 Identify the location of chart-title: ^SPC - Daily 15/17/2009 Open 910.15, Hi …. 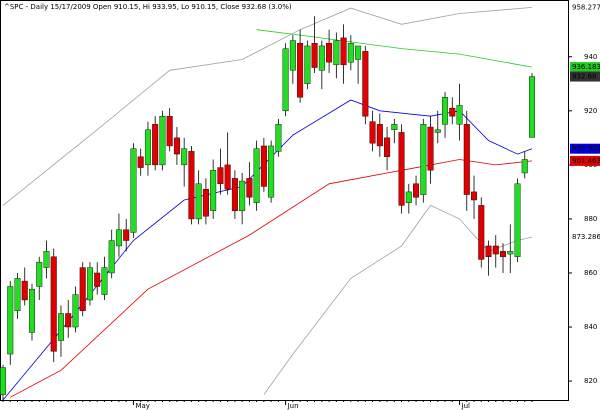
(148, 7).